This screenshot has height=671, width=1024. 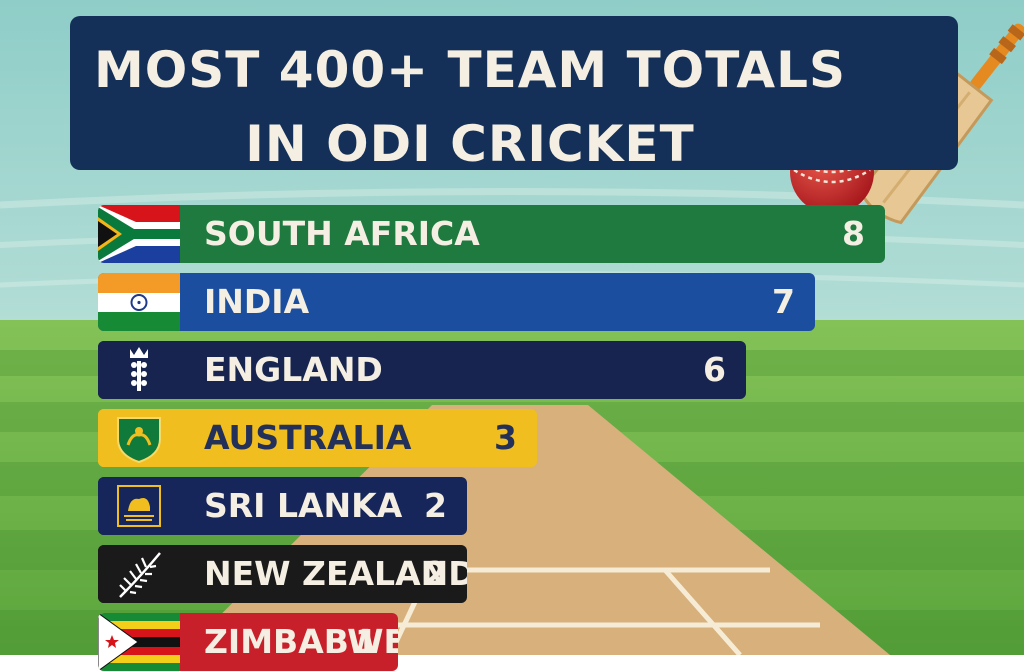 I want to click on bar-value-label: 8, so click(x=853, y=233).